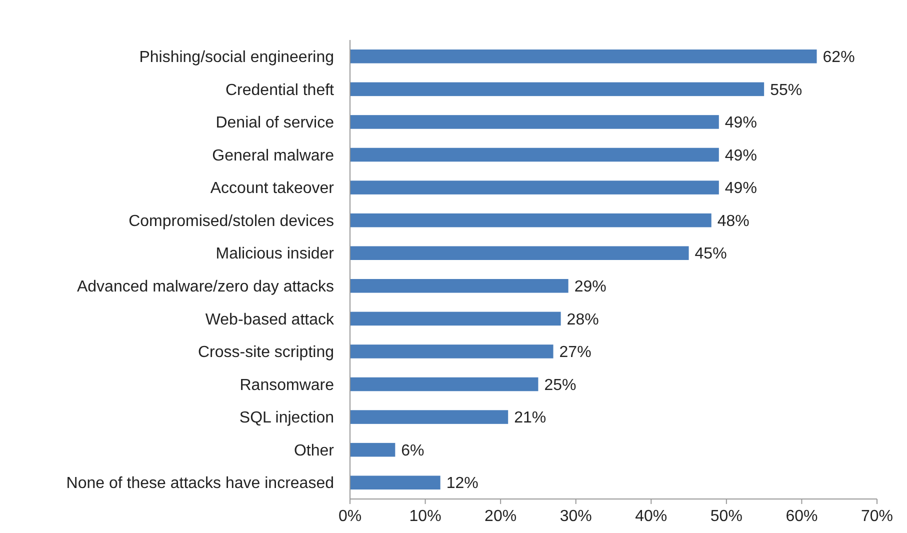 The height and width of the screenshot is (533, 907). Describe the element at coordinates (726, 516) in the screenshot. I see `x-tick-label: 50%` at that location.